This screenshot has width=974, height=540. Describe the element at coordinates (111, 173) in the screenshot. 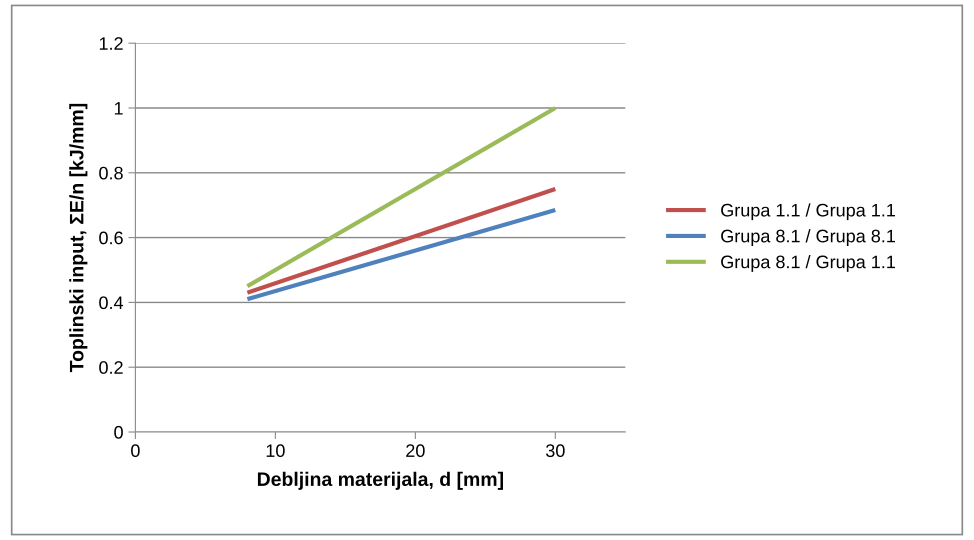

I see `y-tick-label: 0.8` at that location.